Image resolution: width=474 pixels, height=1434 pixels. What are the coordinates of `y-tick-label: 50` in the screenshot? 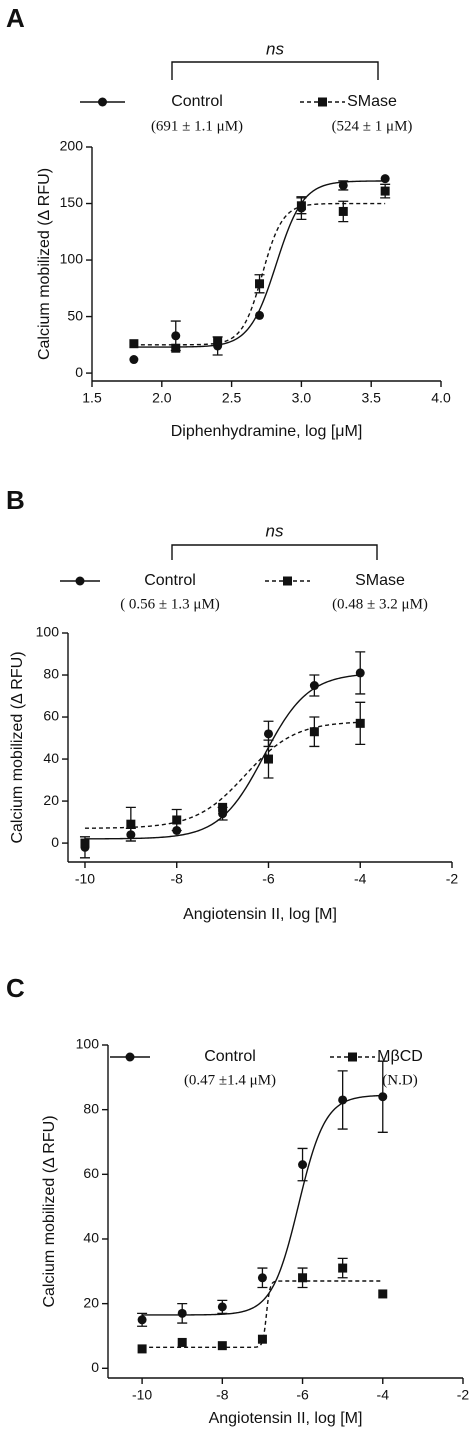 It's located at (75, 315).